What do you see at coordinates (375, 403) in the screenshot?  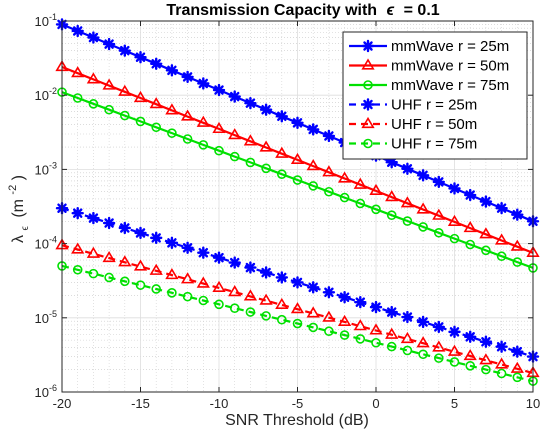 I see `x-tick-label: 0` at bounding box center [375, 403].